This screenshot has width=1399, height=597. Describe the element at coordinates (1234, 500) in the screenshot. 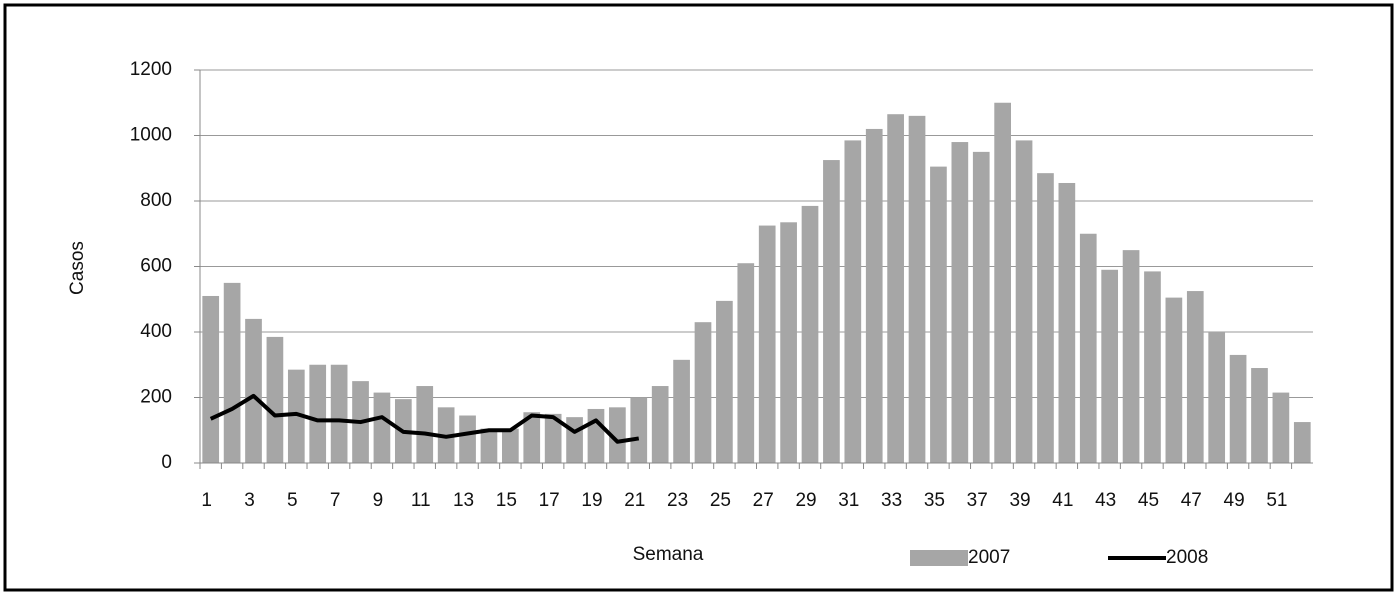

I see `x-tick-label: 49` at that location.